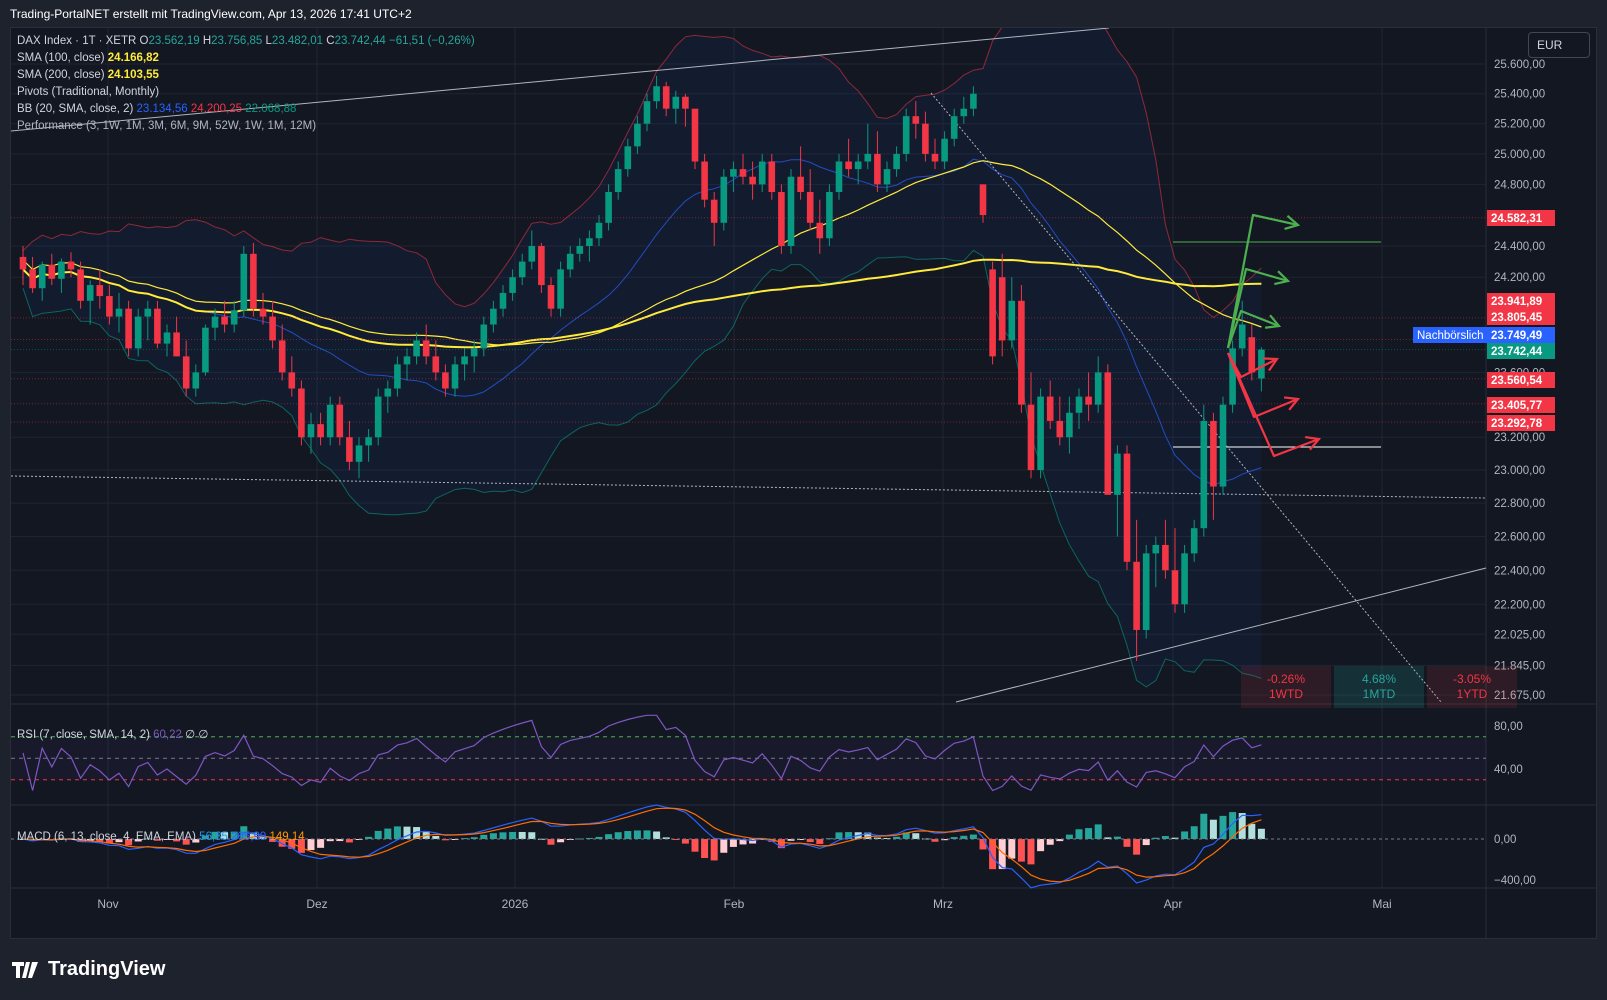  Describe the element at coordinates (174, 41) in the screenshot. I see `open-value: 23.562,19` at that location.